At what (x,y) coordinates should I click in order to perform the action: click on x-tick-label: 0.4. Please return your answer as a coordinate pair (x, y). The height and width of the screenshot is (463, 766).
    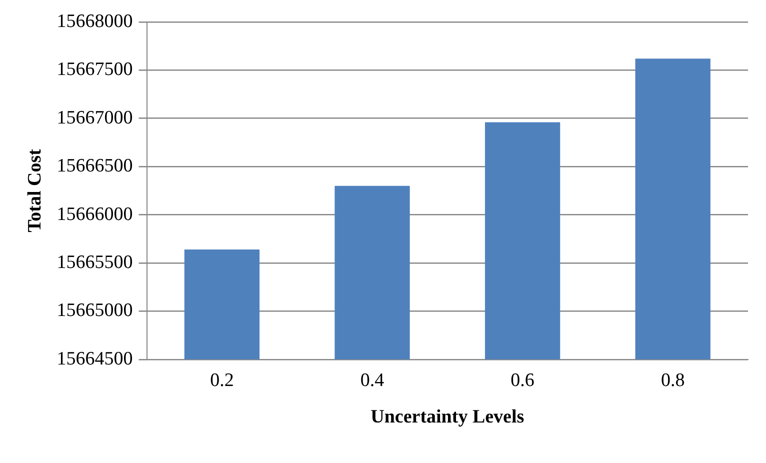
    Looking at the image, I should click on (372, 380).